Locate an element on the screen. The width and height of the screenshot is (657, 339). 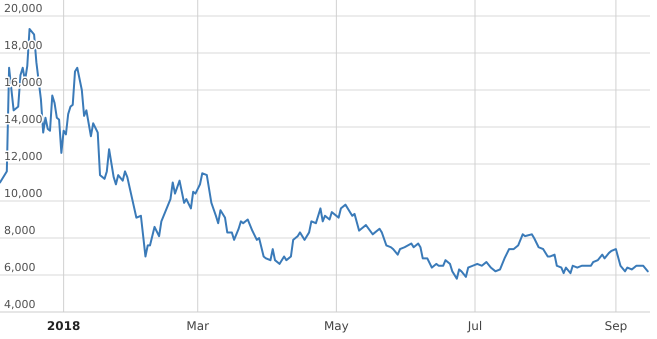
y-tick-label: 4,000 is located at coordinates (20, 304).